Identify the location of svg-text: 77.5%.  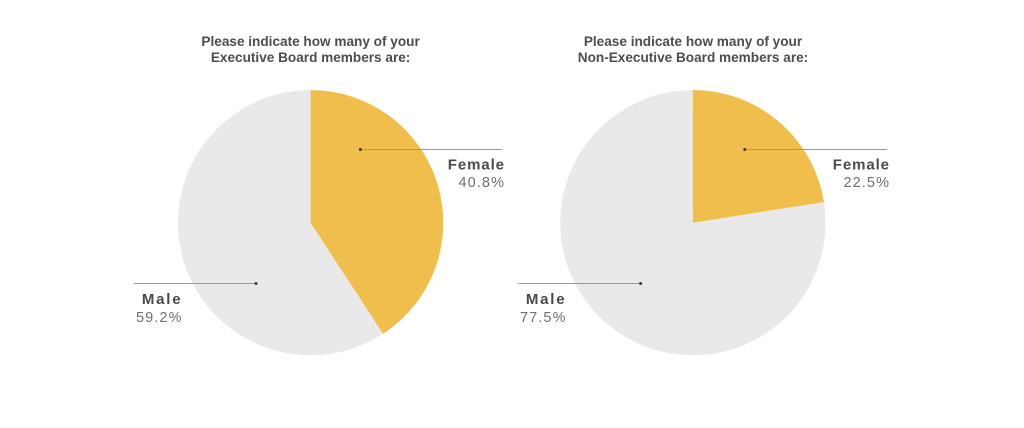
(543, 318).